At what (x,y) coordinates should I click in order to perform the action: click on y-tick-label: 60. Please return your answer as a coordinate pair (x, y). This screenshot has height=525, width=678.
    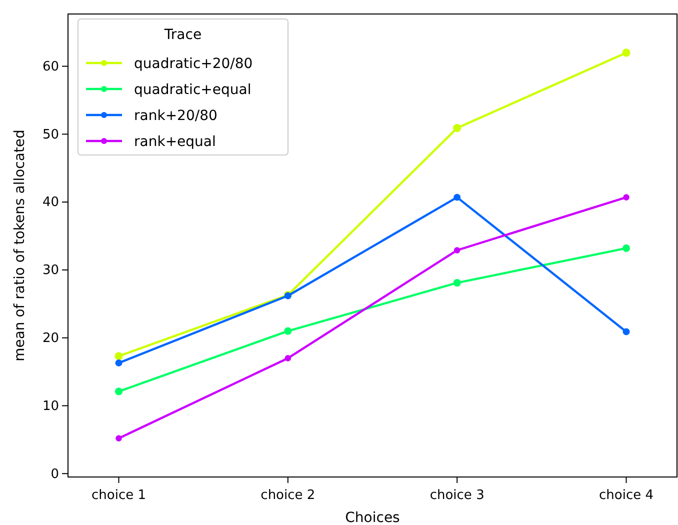
    Looking at the image, I should click on (50, 66).